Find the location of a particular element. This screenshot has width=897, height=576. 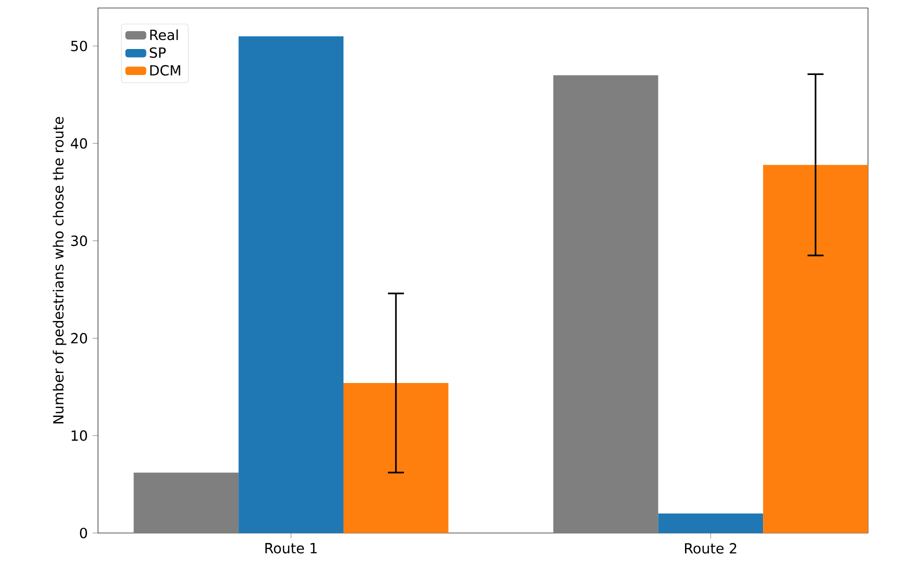

y-tick-label: 0 is located at coordinates (84, 533).